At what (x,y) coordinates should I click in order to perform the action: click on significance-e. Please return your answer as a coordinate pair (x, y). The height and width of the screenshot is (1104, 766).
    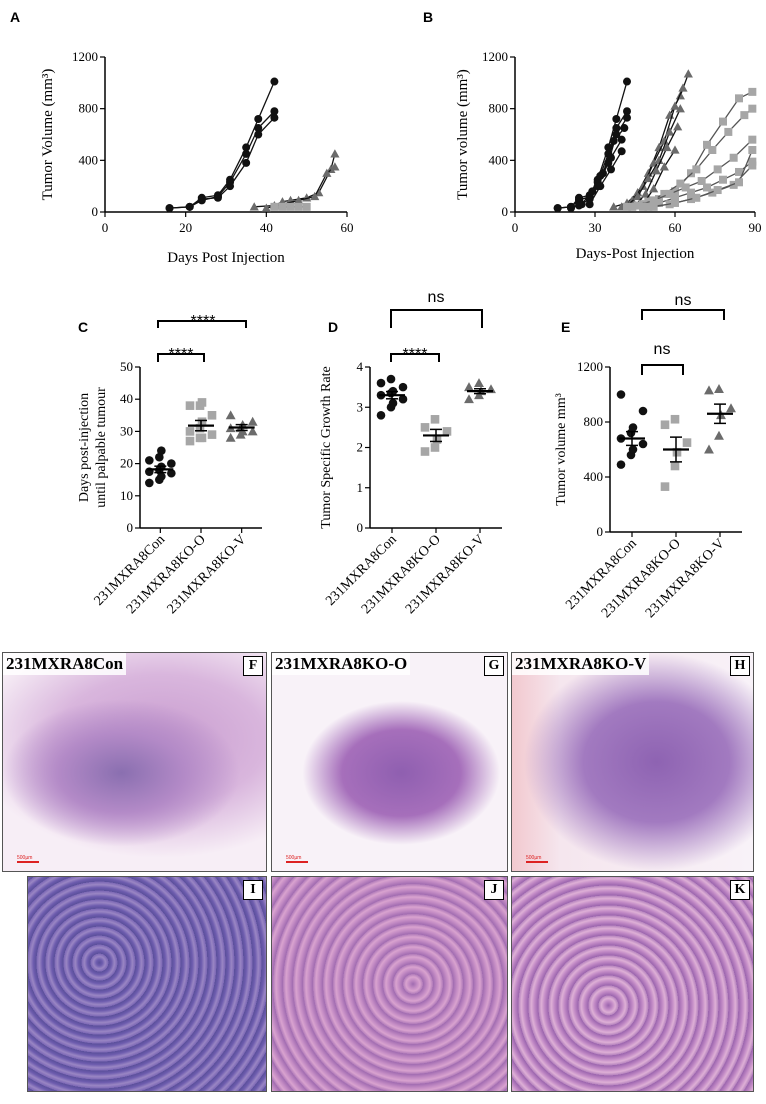
    Looking at the image, I should click on (683, 342).